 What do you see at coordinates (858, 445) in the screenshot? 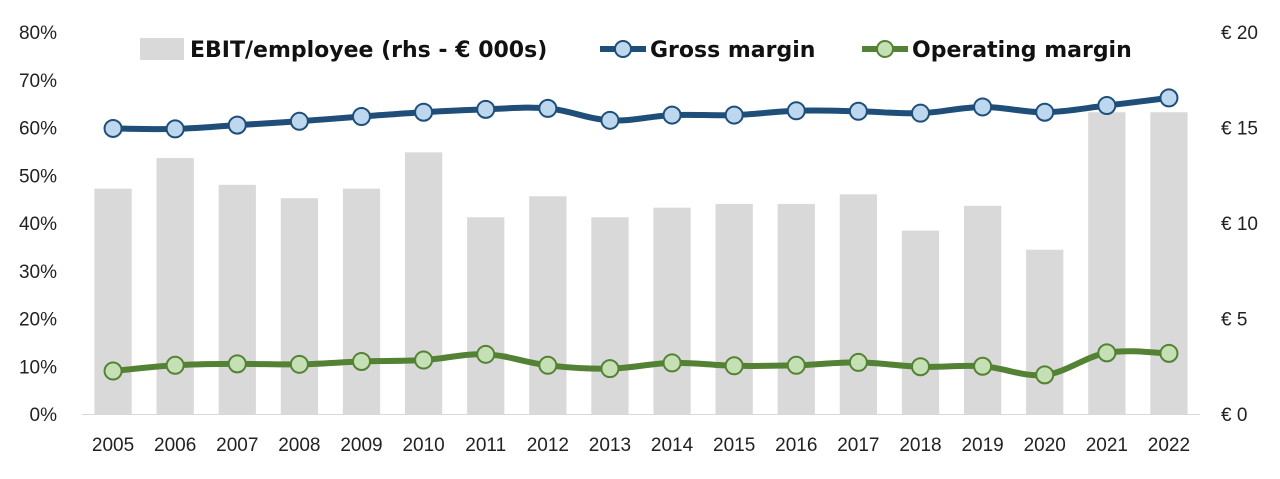
I see `x-tick-label: 2017` at bounding box center [858, 445].